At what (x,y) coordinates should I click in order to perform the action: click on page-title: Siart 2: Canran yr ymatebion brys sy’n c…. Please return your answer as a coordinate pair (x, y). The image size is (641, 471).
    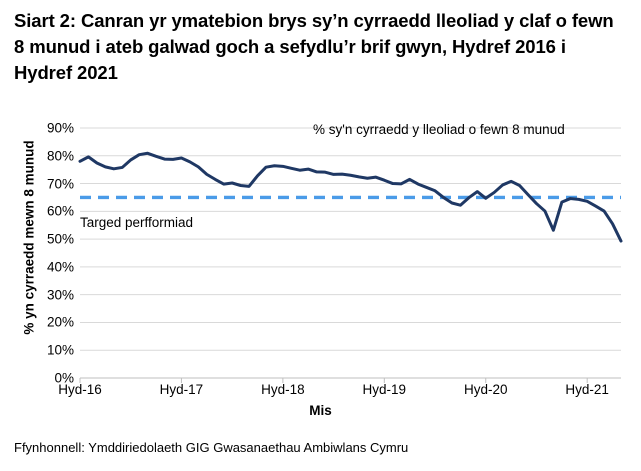
    Looking at the image, I should click on (314, 46).